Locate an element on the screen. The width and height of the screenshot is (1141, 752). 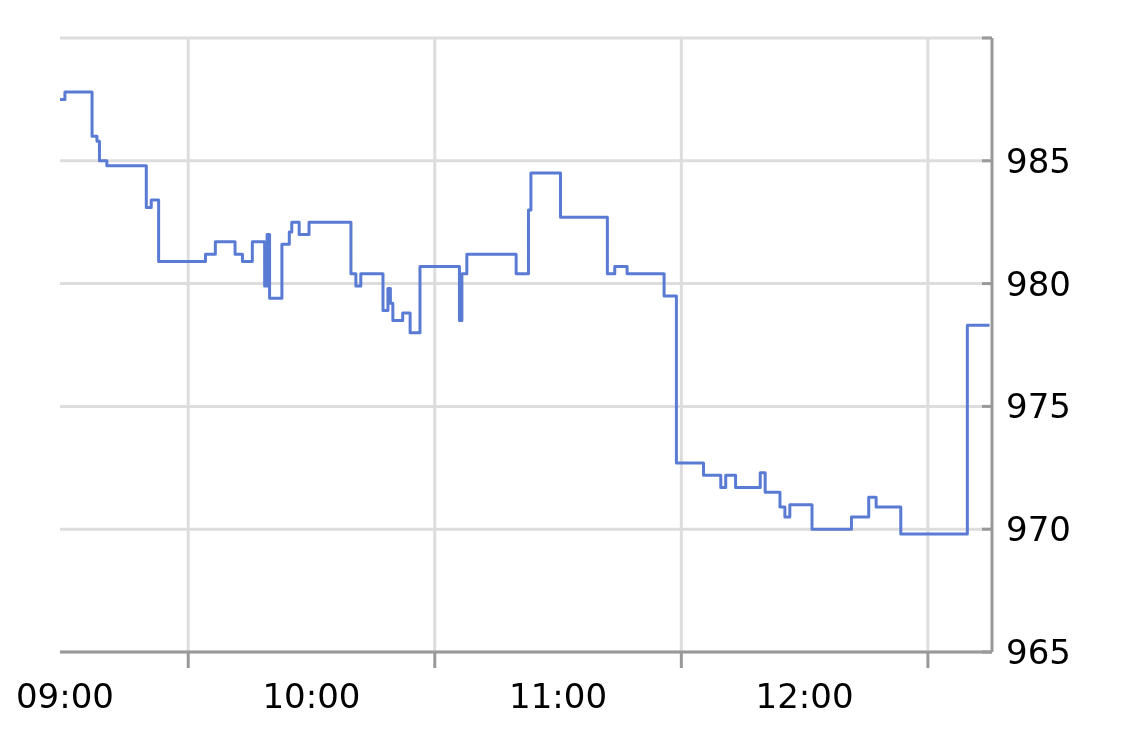
y-tick-label: 965 is located at coordinates (1038, 651).